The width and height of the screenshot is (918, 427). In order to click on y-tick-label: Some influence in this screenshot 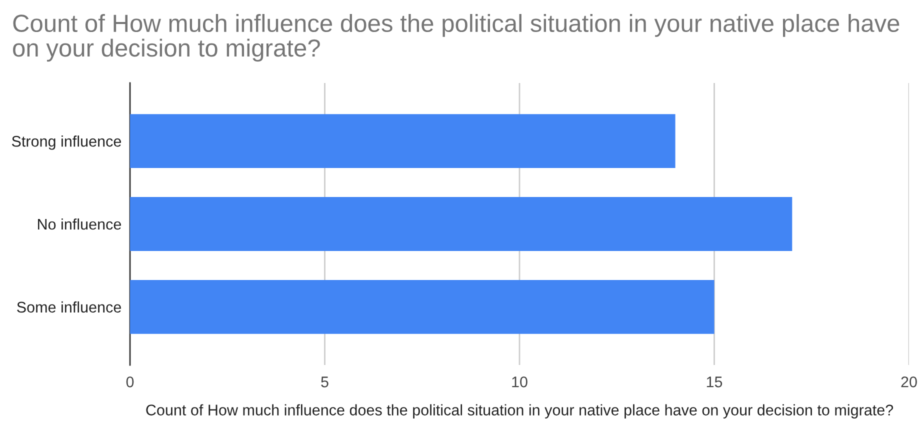, I will do `click(69, 307)`.